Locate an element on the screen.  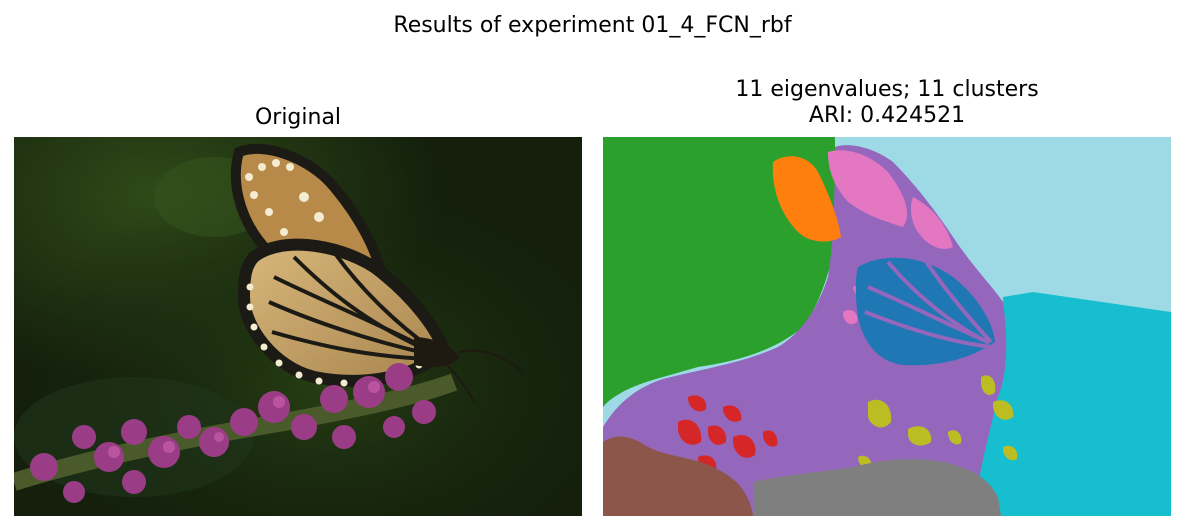
segment-red is located at coordinates (728, 433).